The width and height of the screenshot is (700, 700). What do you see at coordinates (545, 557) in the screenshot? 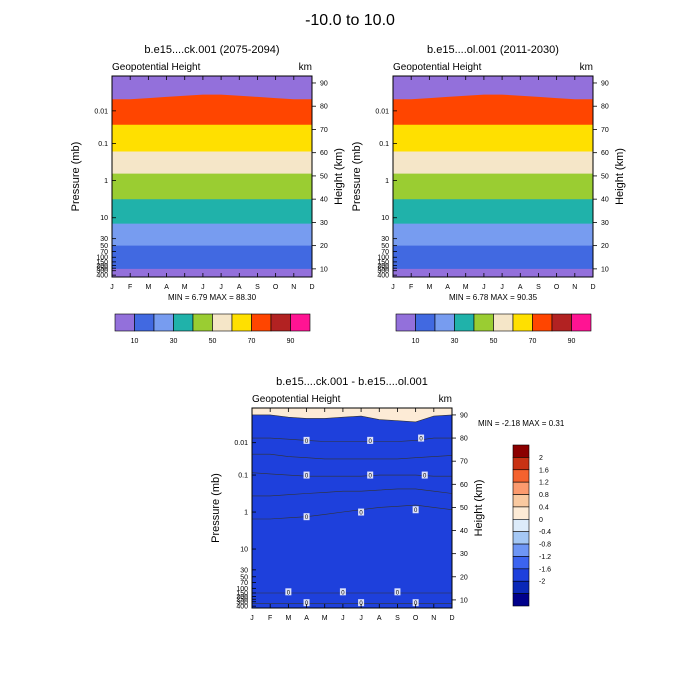
I see `colorbar-label: -1.2` at bounding box center [545, 557].